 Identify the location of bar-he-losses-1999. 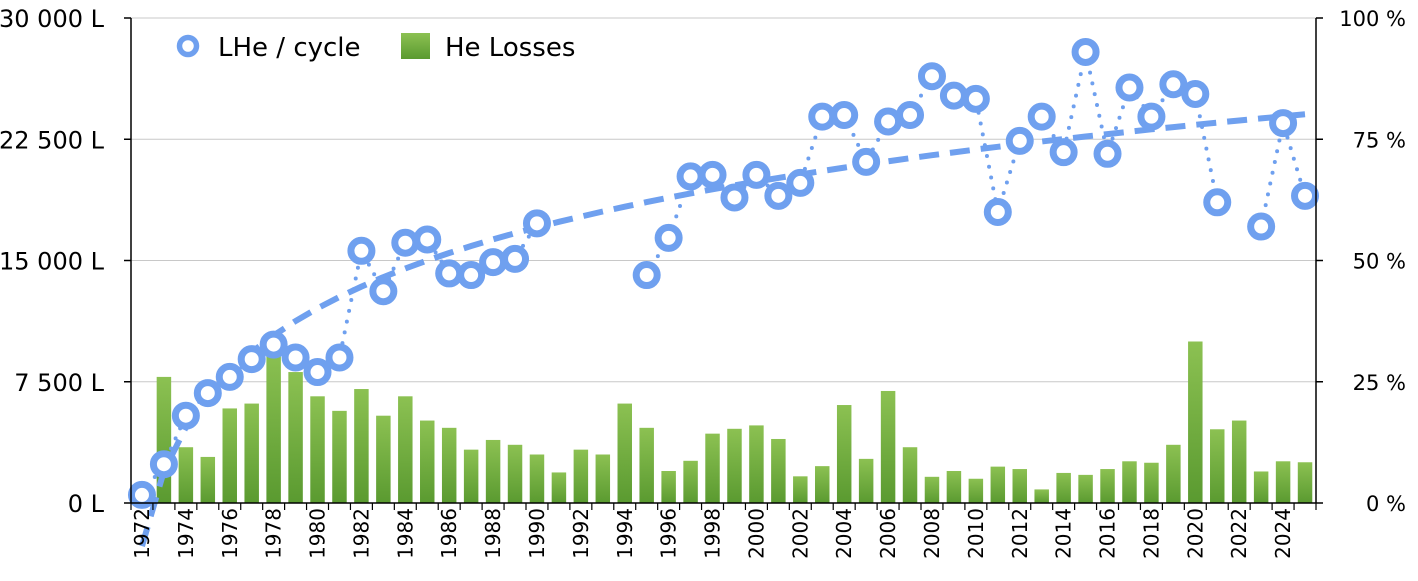
(734, 465).